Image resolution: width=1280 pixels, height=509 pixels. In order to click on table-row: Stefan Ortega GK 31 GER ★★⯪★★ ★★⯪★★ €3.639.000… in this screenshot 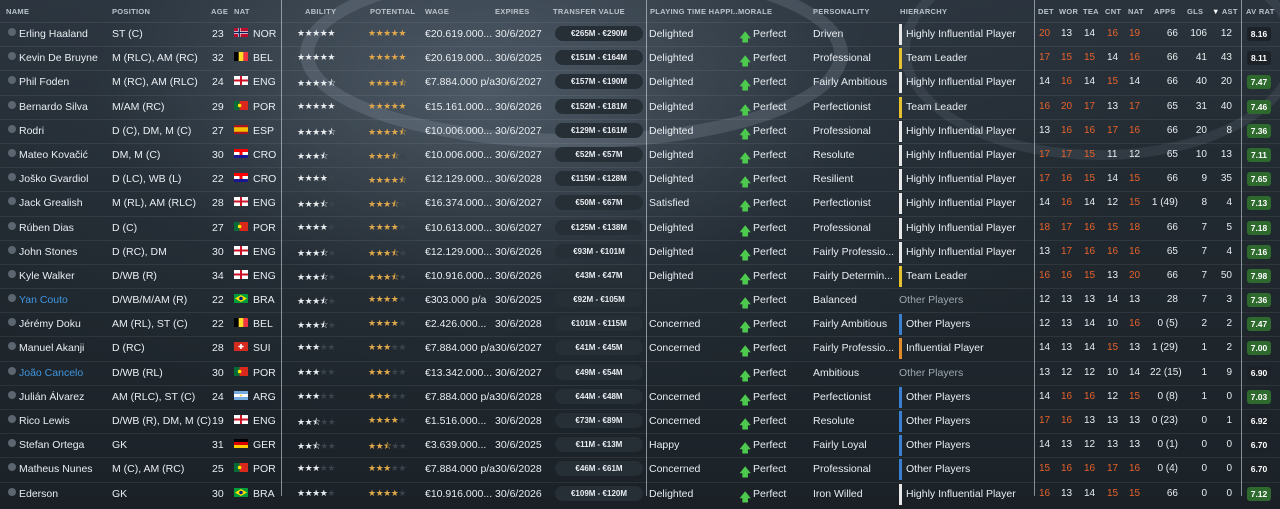, I will do `click(640, 445)`.